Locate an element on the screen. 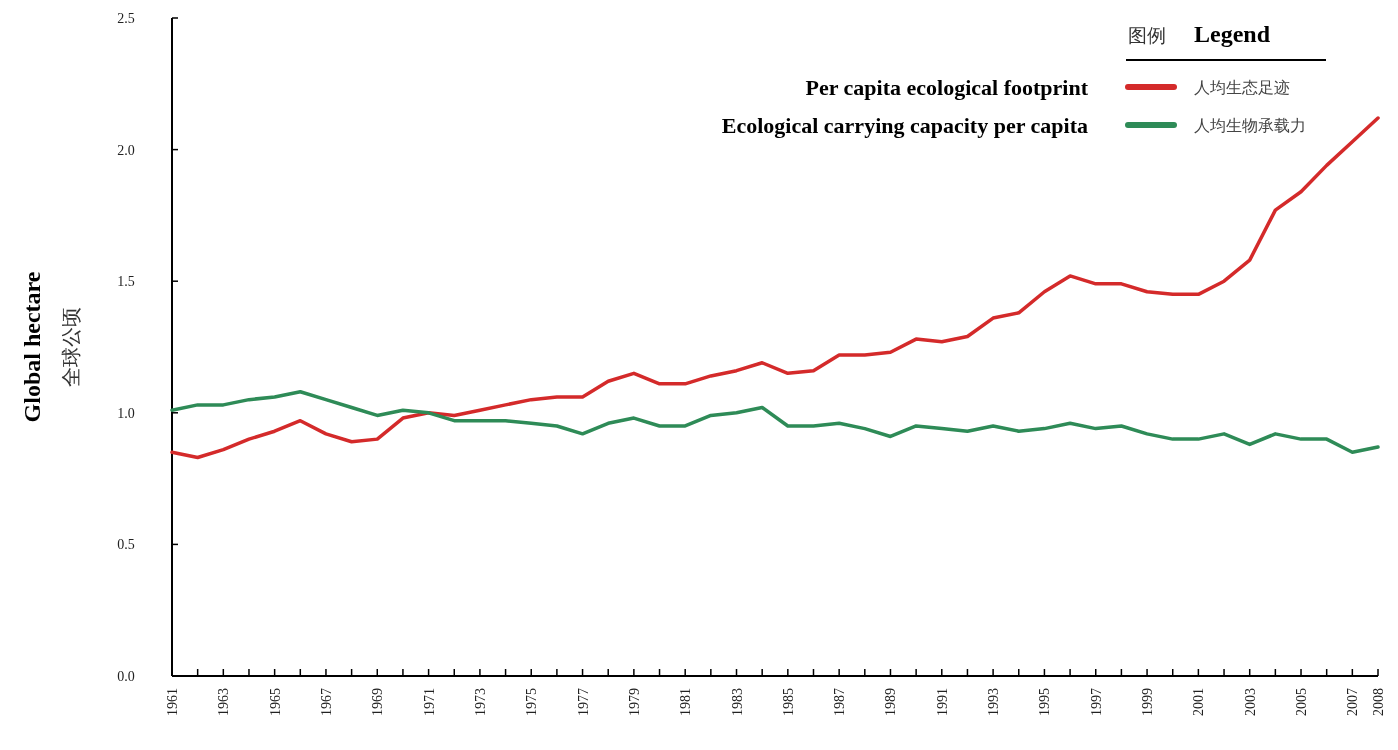 Image resolution: width=1398 pixels, height=750 pixels. x-tick-label: 1975 is located at coordinates (532, 702).